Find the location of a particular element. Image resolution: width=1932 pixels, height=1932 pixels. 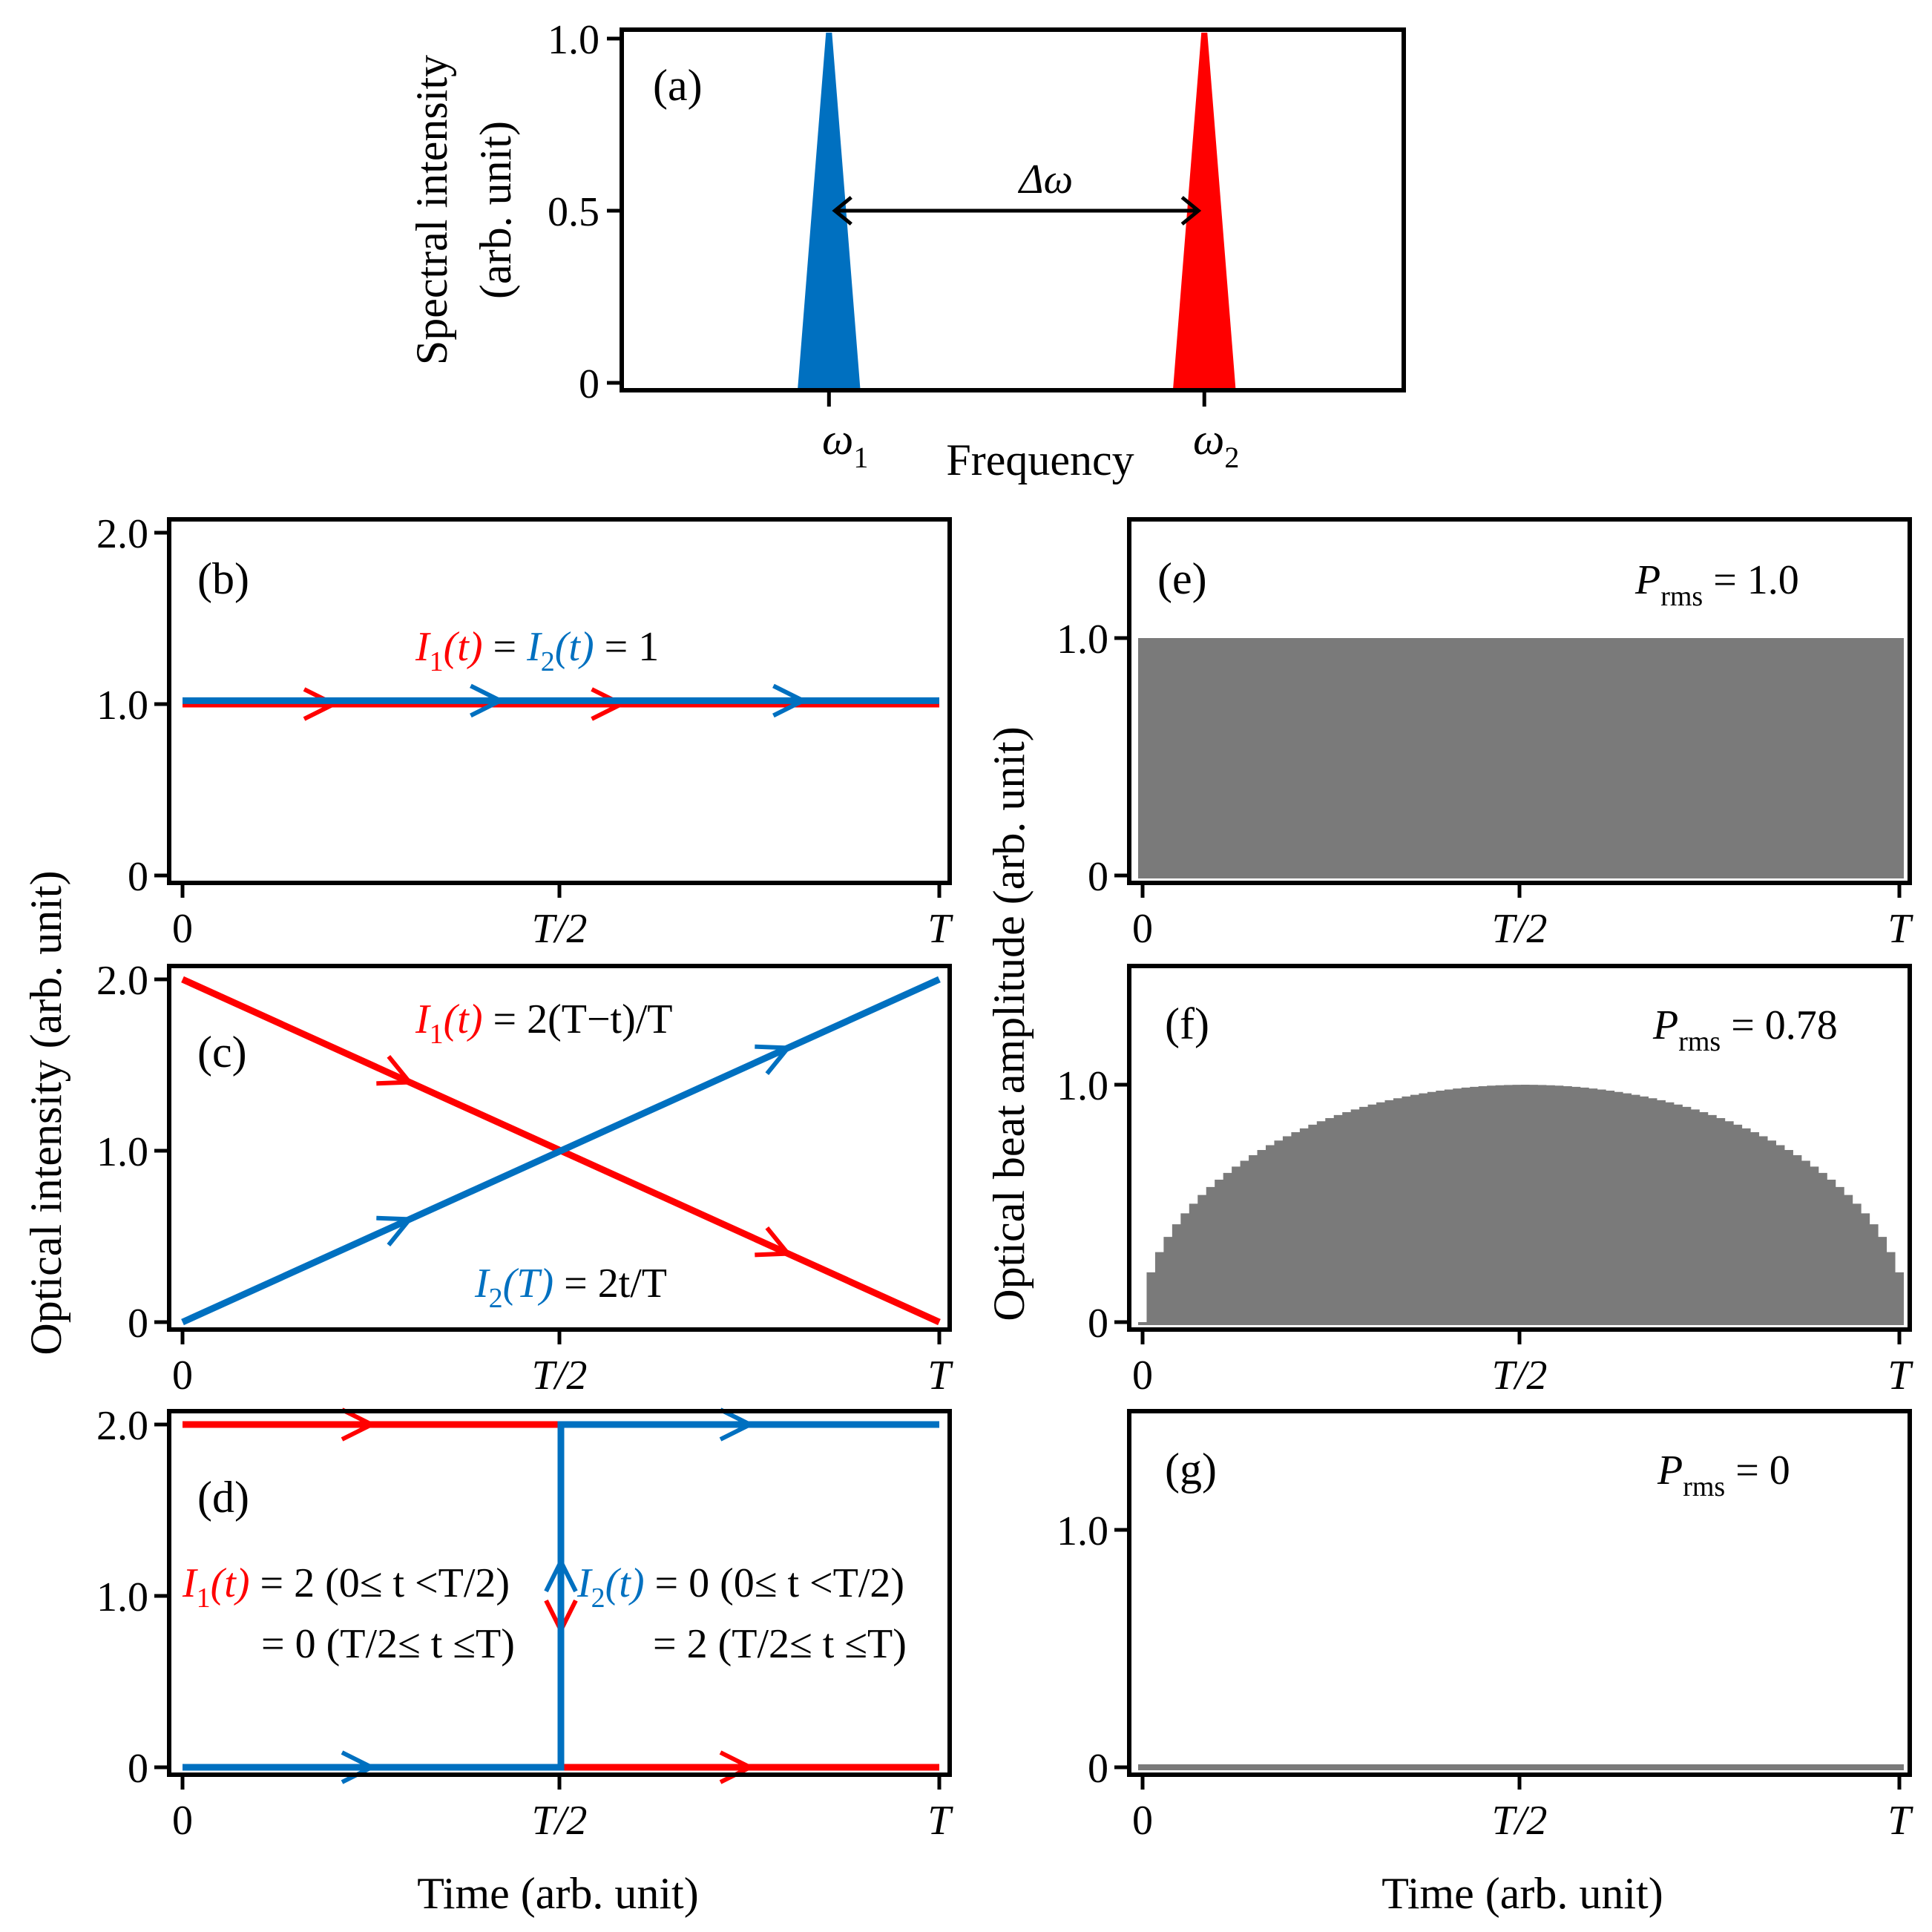

panel-b-data is located at coordinates (561, 702).